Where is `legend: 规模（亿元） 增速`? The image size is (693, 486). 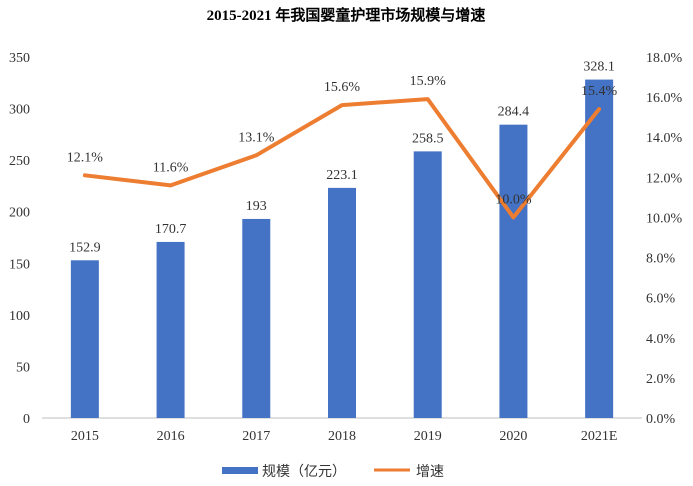 legend: 规模（亿元） 增速 is located at coordinates (333, 472).